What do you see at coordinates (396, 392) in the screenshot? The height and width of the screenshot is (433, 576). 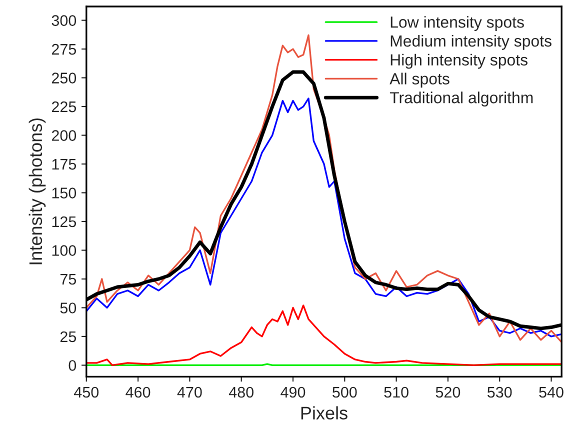 I see `x-tick-label: 510` at bounding box center [396, 392].